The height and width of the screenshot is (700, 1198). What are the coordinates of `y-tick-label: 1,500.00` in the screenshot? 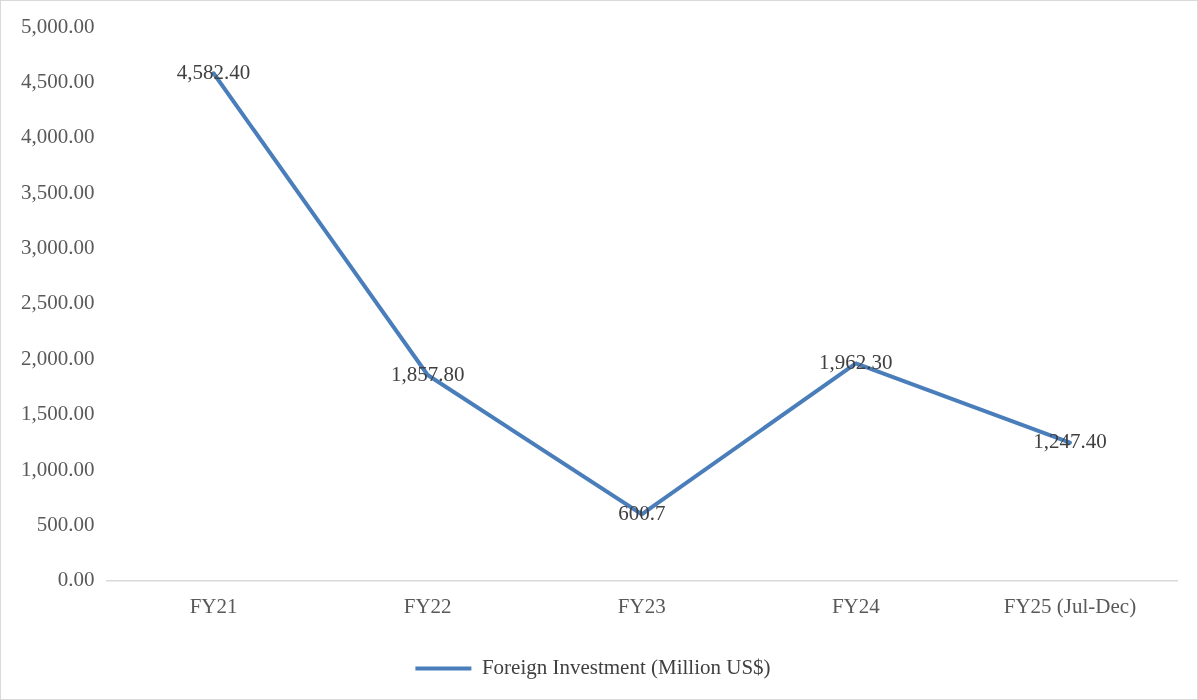 It's located at (58, 413).